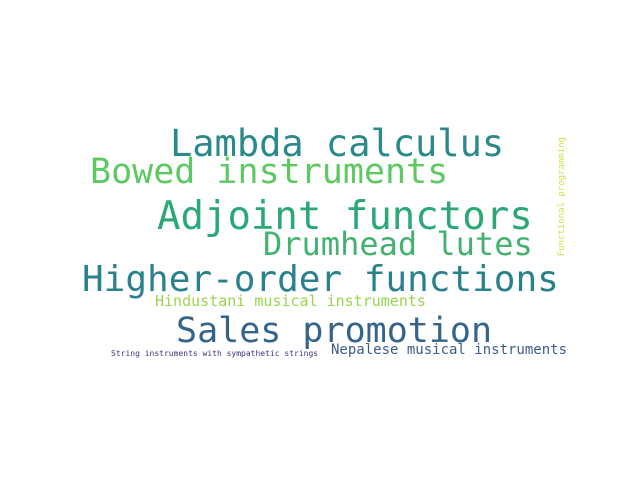 This screenshot has width=640, height=480. What do you see at coordinates (320, 279) in the screenshot?
I see `word-higher-order-functions: Higher-order functions` at bounding box center [320, 279].